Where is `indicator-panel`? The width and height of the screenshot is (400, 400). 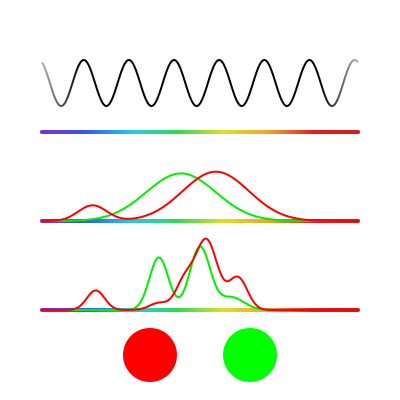 indicator-panel is located at coordinates (200, 355).